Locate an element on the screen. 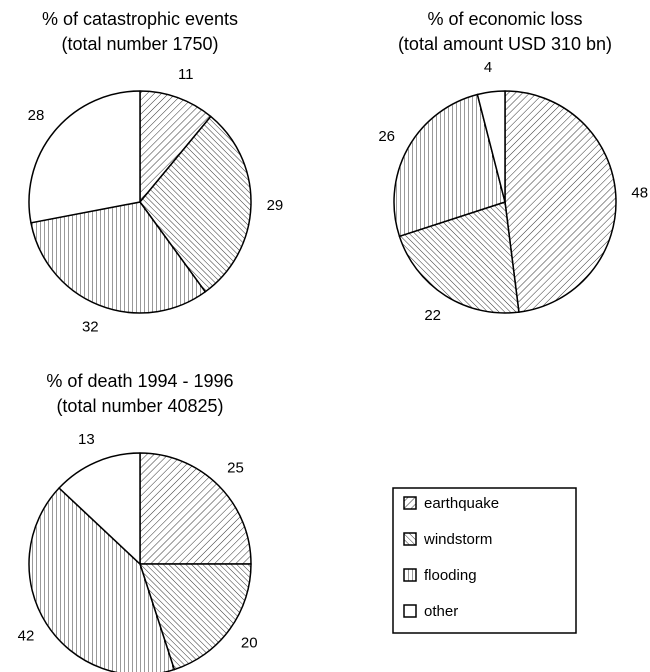  legend-box is located at coordinates (484, 560).